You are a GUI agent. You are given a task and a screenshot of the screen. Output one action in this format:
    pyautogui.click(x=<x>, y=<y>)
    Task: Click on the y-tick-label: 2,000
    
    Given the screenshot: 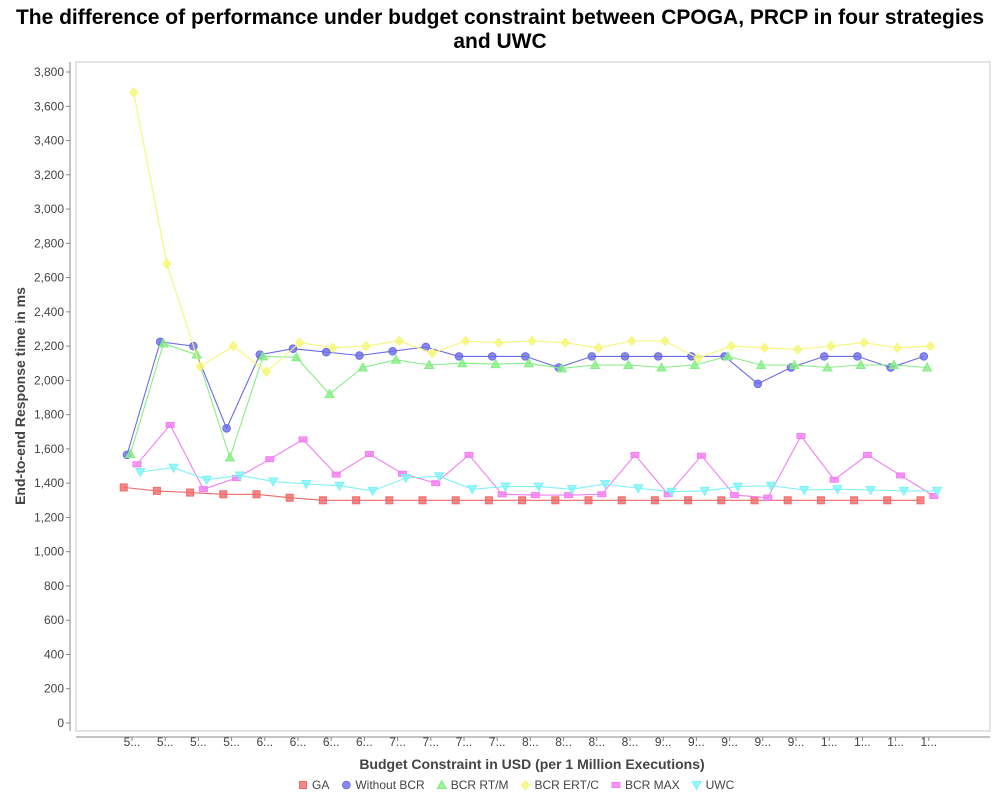 What is the action you would take?
    pyautogui.click(x=49, y=380)
    